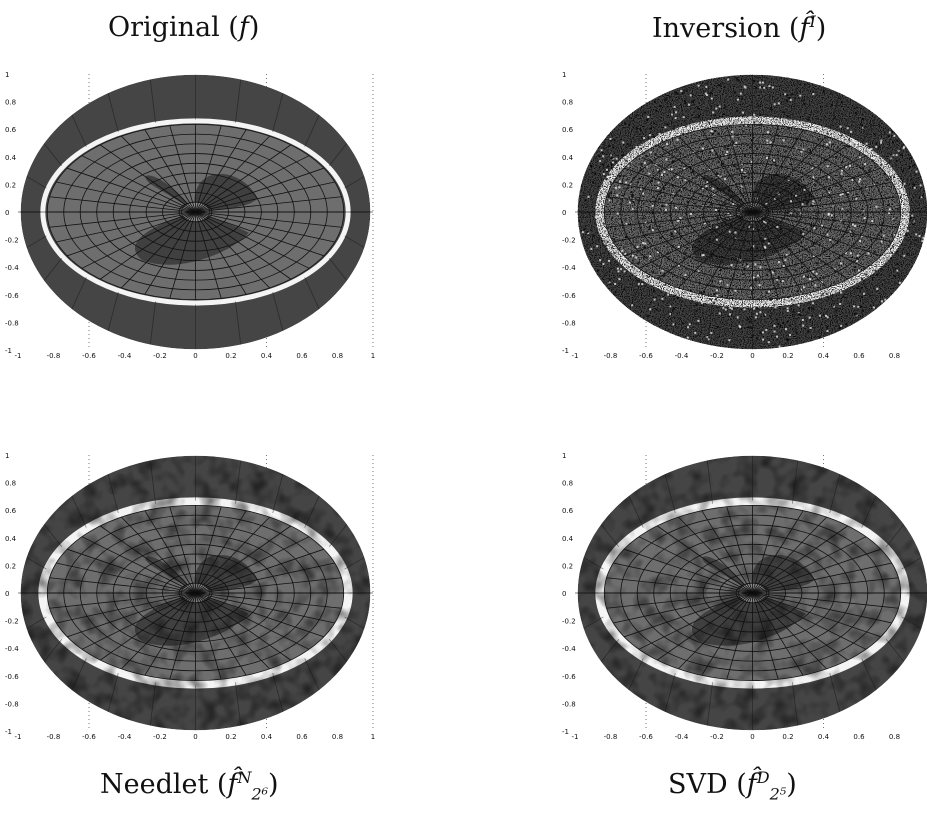 Image resolution: width=927 pixels, height=813 pixels. I want to click on caption-needlet: Needlet (f̂N2⁶), so click(189, 786).